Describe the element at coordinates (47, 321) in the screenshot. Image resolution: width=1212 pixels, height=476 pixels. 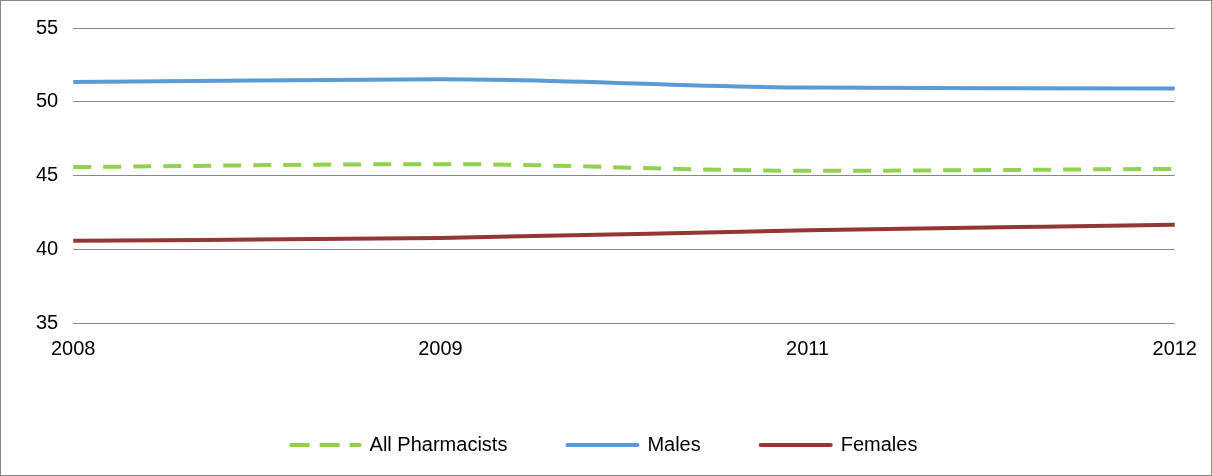
I see `y-tick-label: 35` at that location.